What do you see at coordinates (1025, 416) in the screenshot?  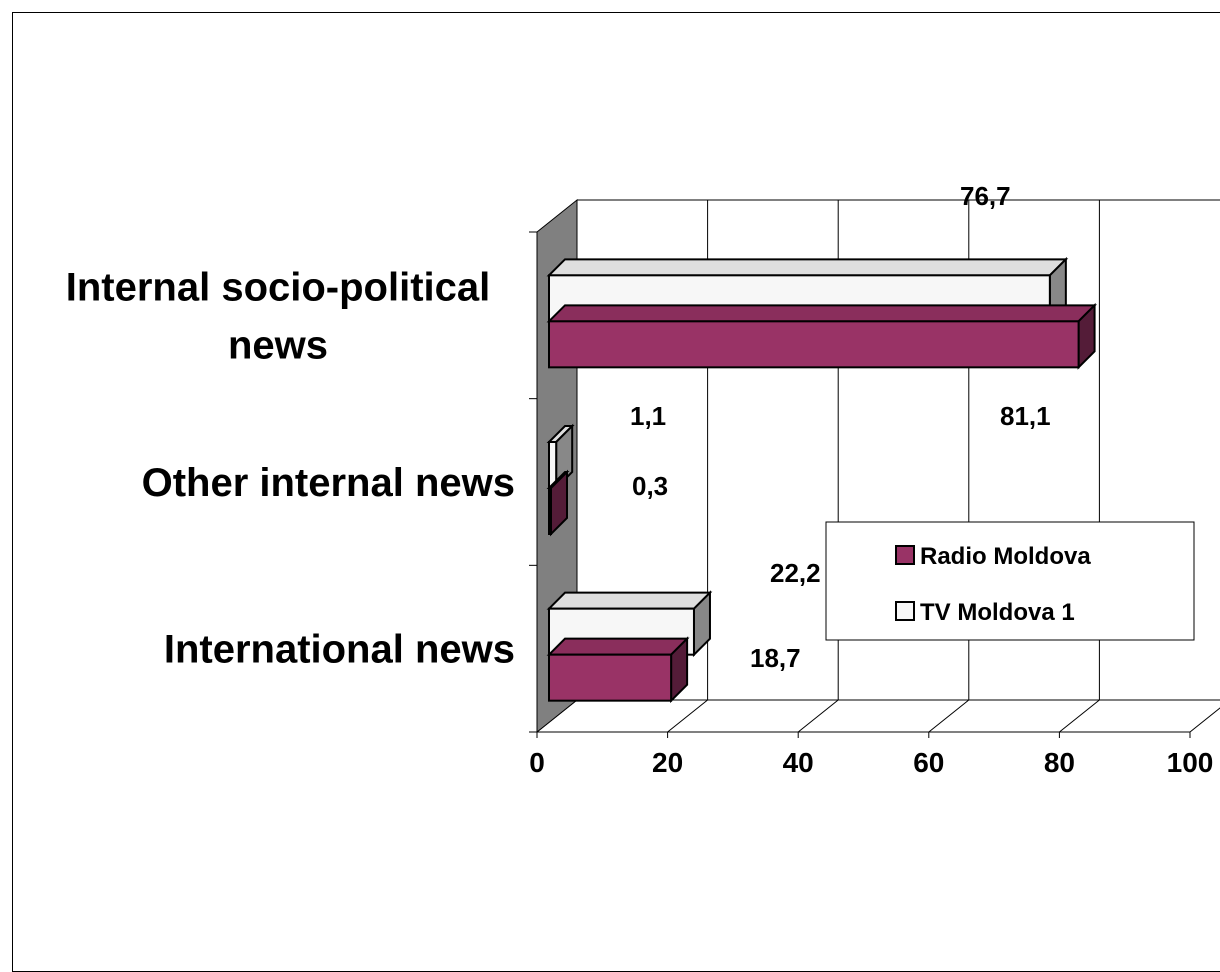 I see `data-label-radio-moldova: 81,1` at bounding box center [1025, 416].